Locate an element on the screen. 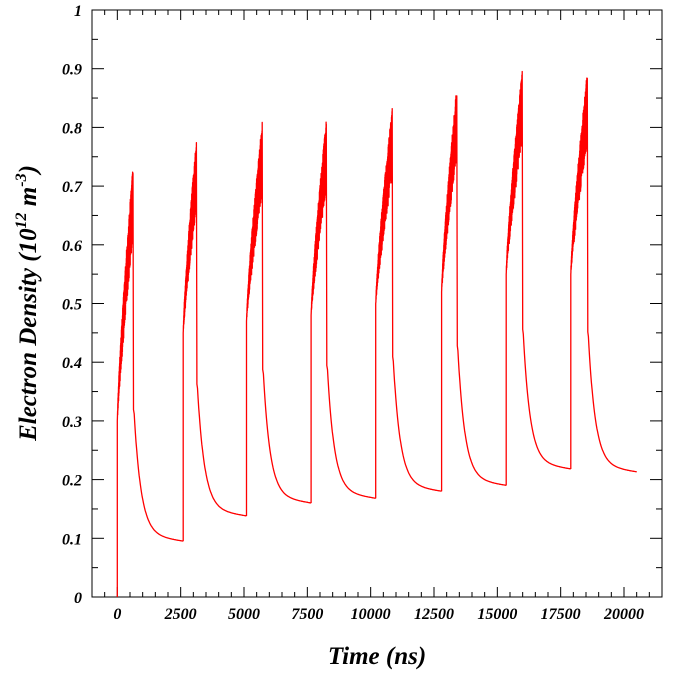  y-axis-title-end: ) is located at coordinates (28, 170).